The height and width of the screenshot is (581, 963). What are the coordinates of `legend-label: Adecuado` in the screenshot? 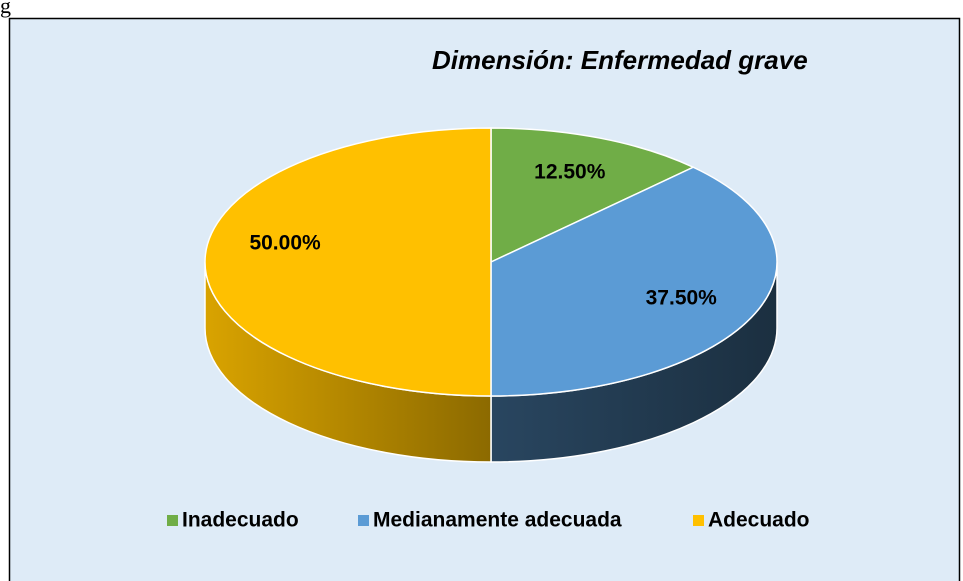 It's located at (759, 520).